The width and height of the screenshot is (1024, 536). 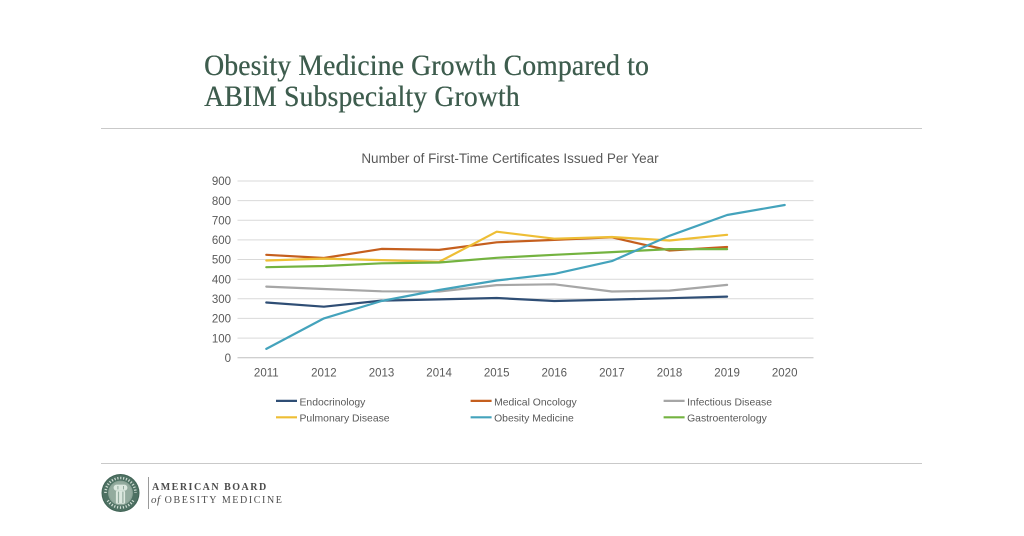 I want to click on svg-text: Infectious Disease, so click(x=729, y=402).